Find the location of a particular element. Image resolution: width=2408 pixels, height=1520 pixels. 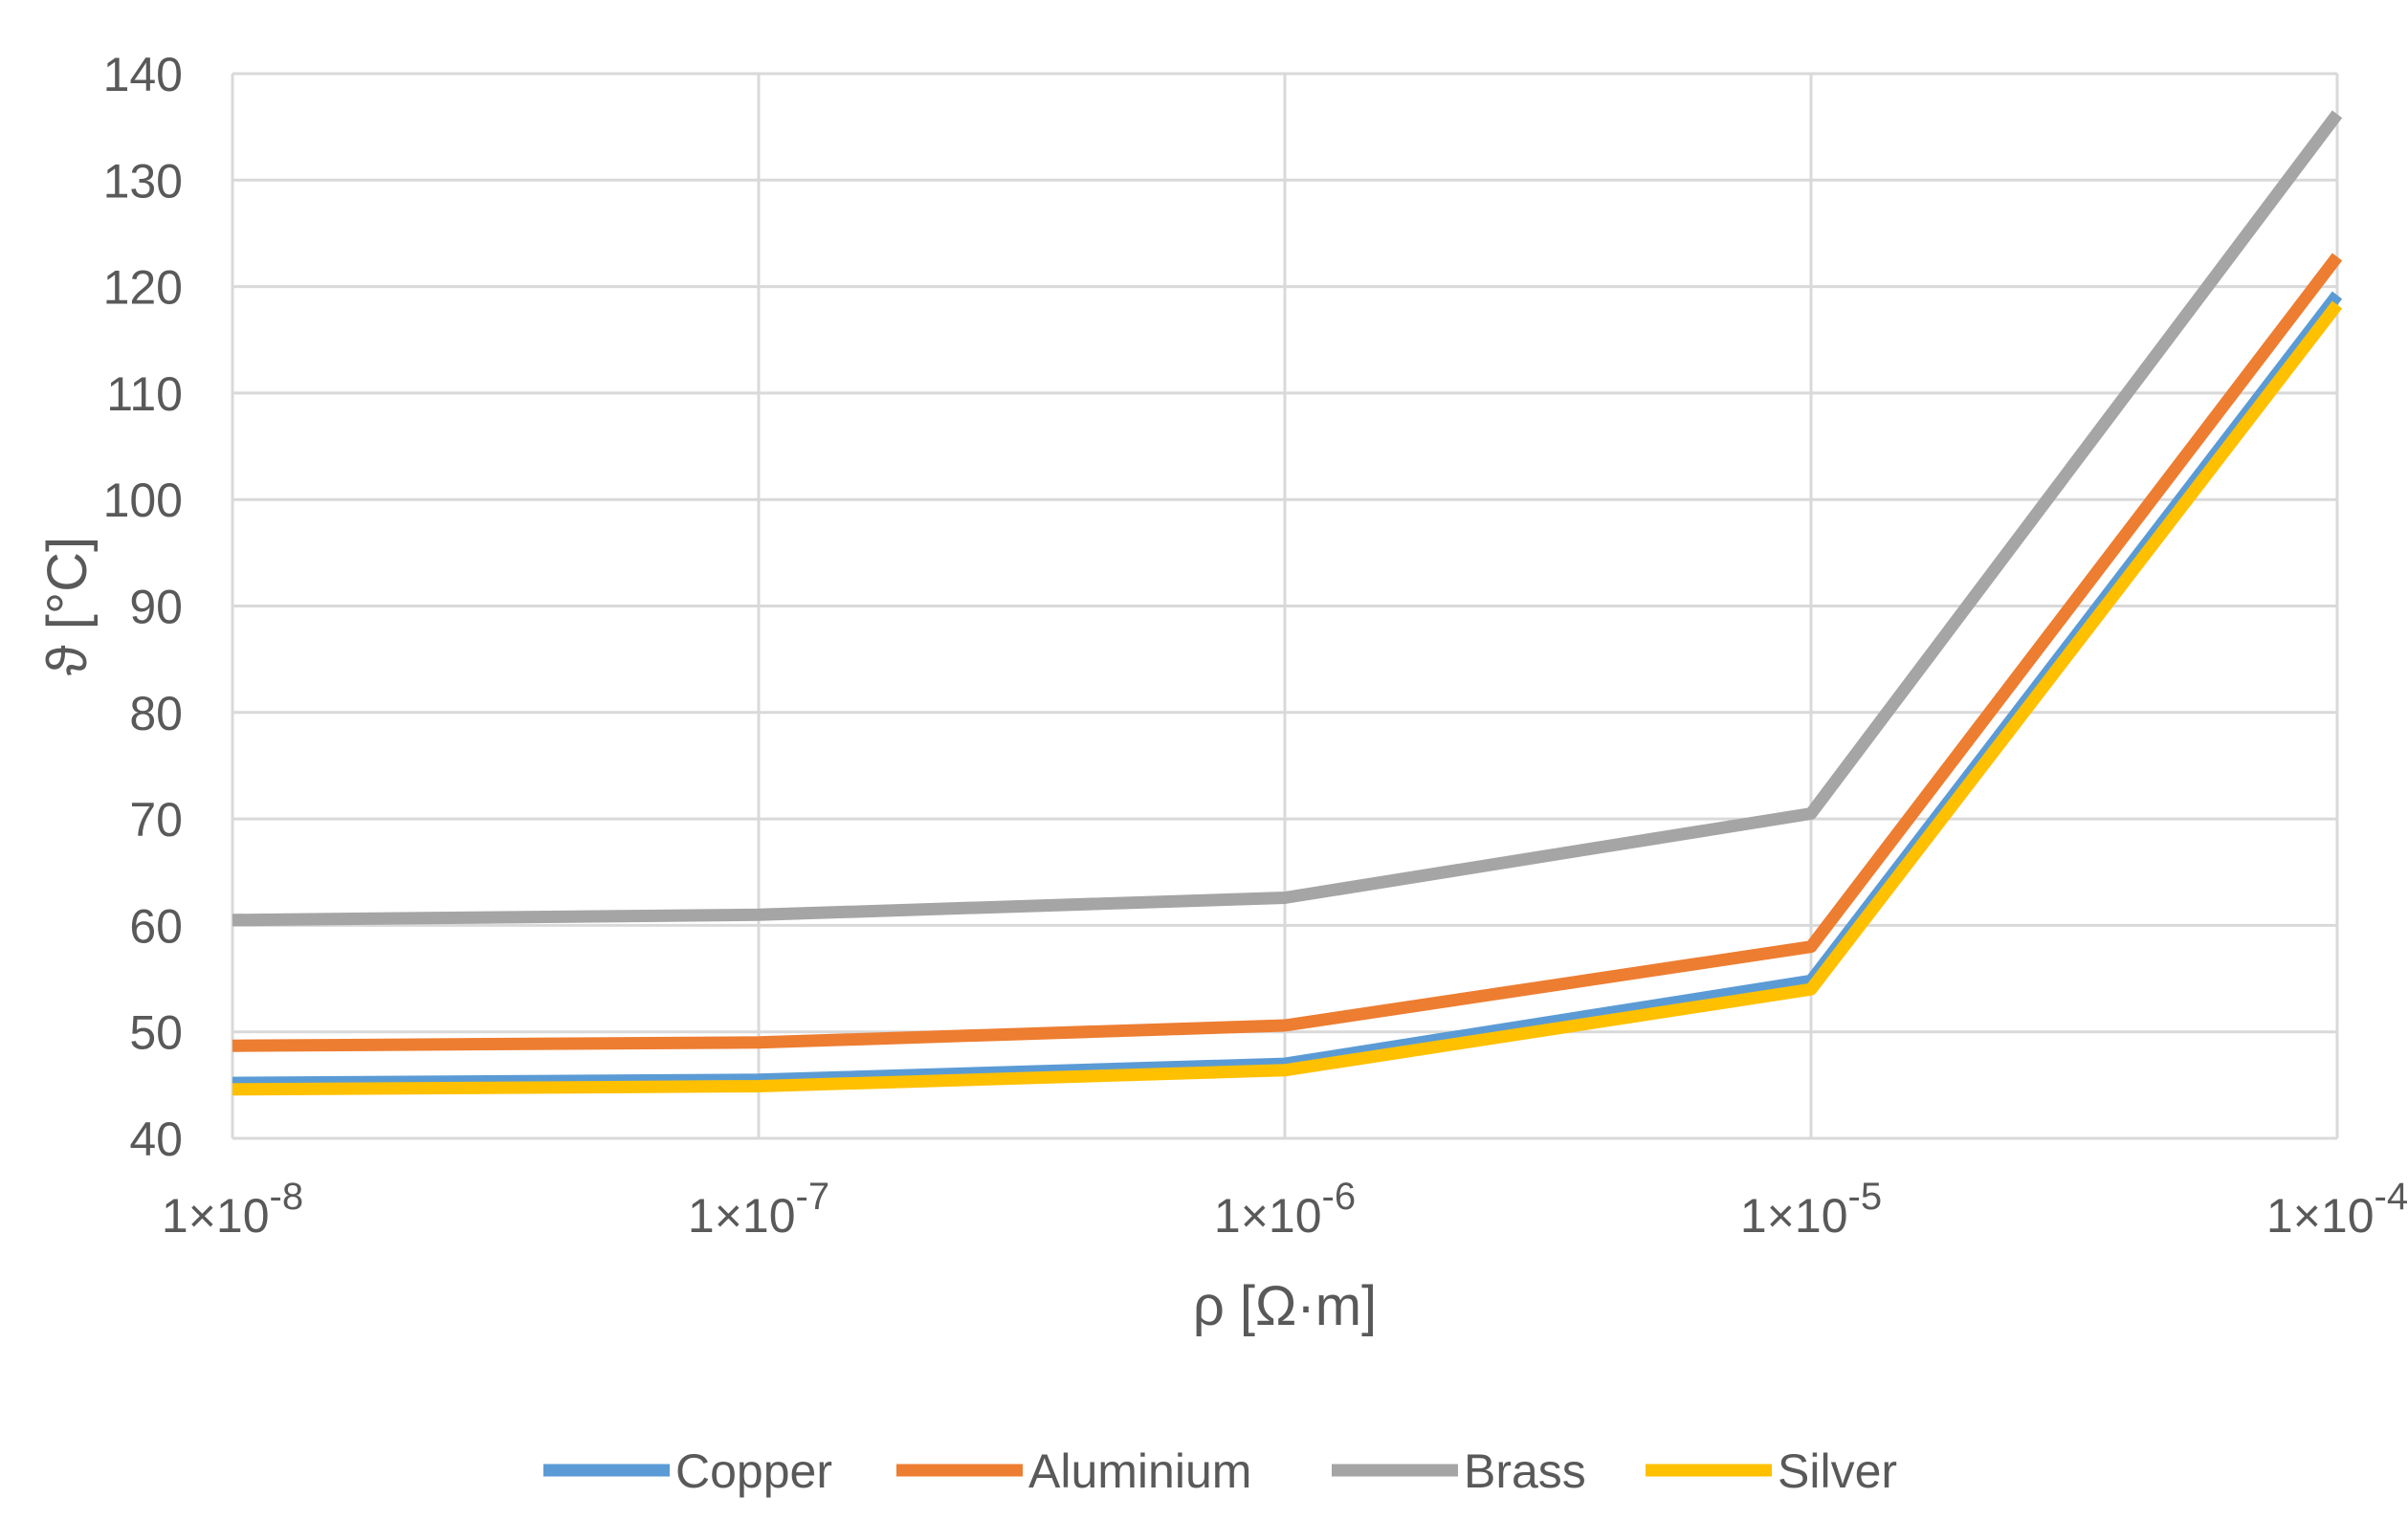

legend-label-copper: Copper is located at coordinates (753, 1471).